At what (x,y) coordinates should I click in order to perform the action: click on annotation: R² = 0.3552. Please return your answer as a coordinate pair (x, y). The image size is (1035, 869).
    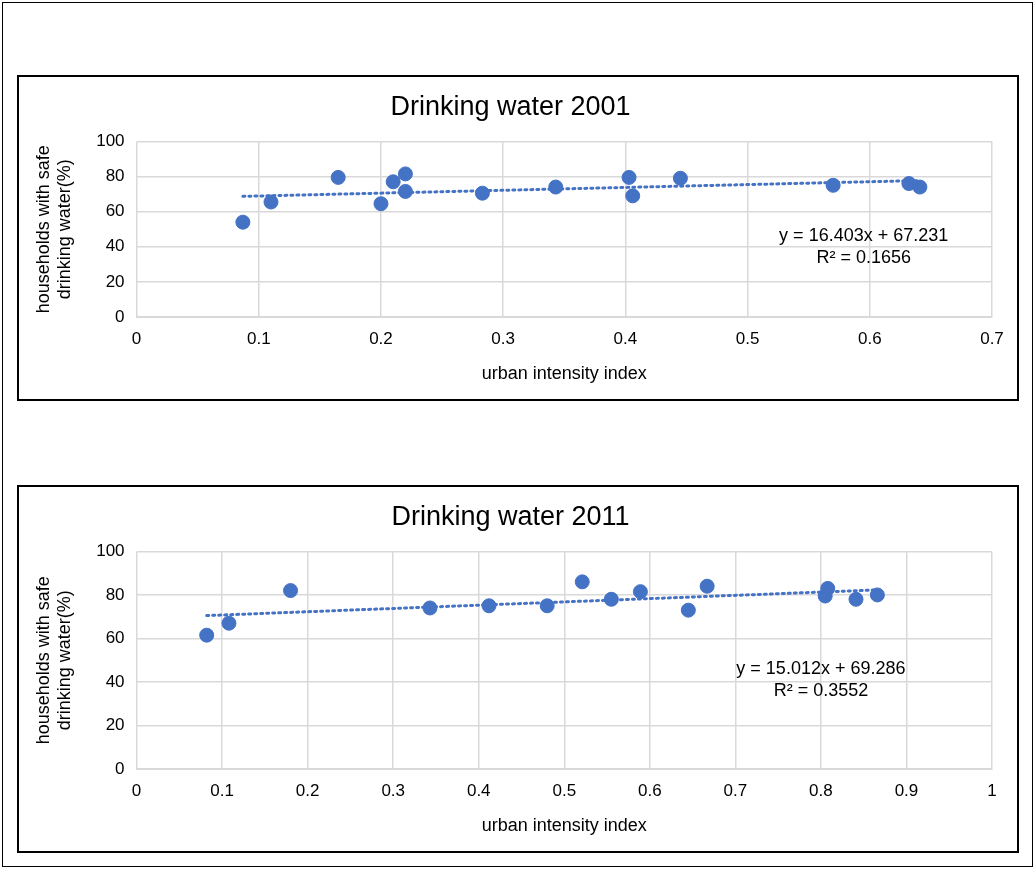
    Looking at the image, I should click on (821, 689).